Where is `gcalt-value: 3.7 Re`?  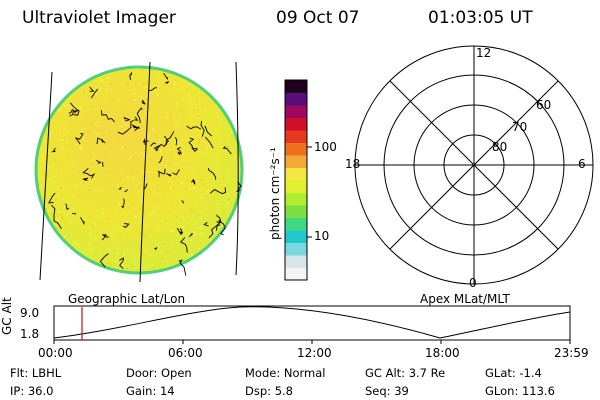 gcalt-value: 3.7 Re is located at coordinates (427, 373).